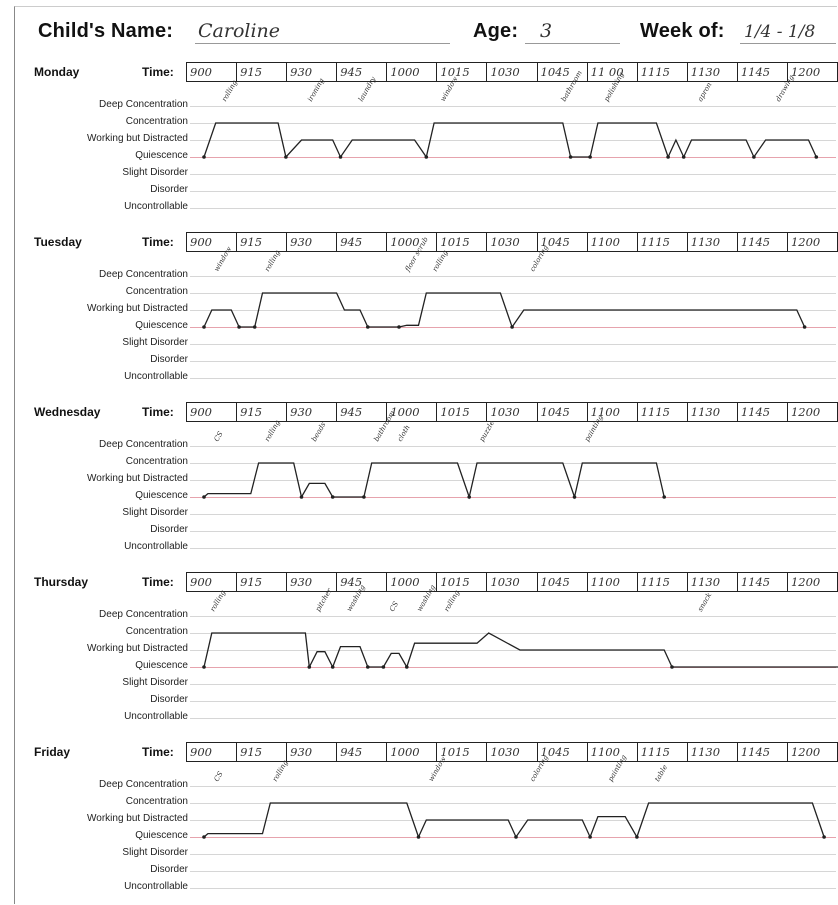  Describe the element at coordinates (239, 31) in the screenshot. I see `child-name-value: Caroline` at that location.